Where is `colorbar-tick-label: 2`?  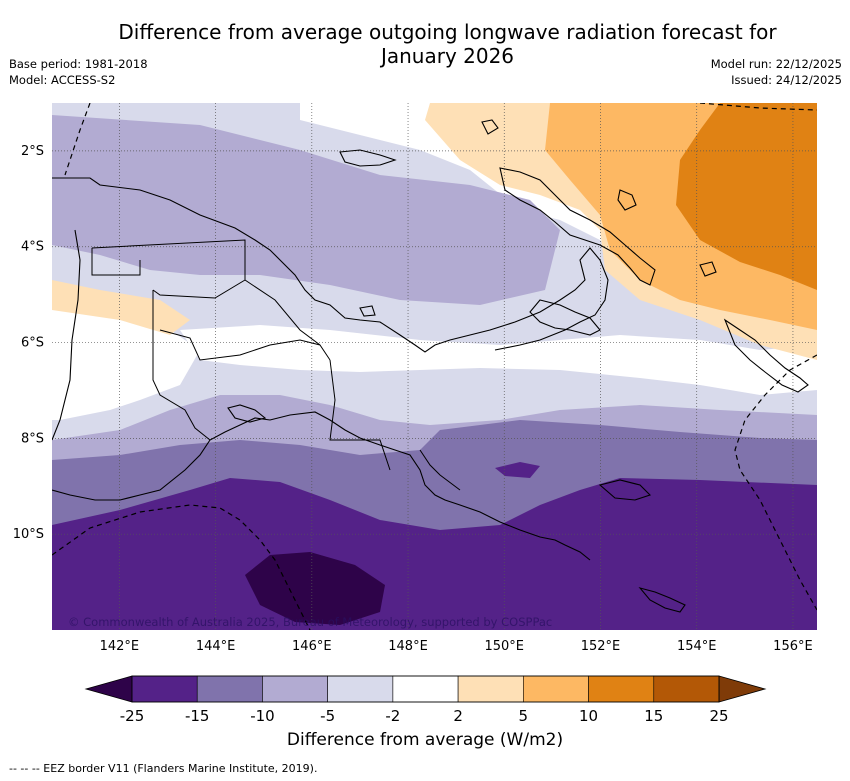
colorbar-tick-label: 2 is located at coordinates (458, 716).